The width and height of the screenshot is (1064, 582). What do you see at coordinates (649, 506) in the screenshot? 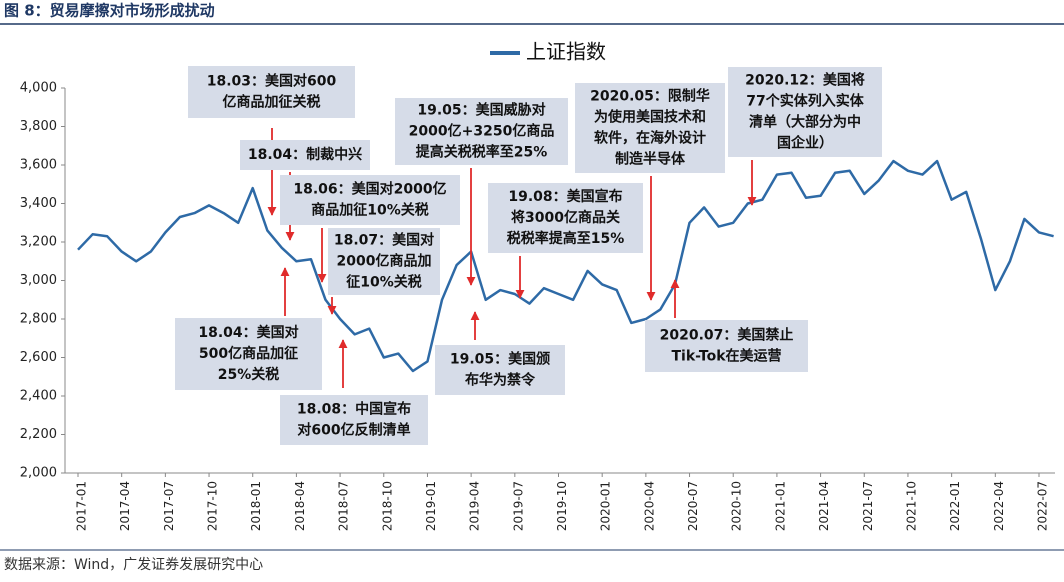
I see `x-tick-label: 2020-04` at bounding box center [649, 506].